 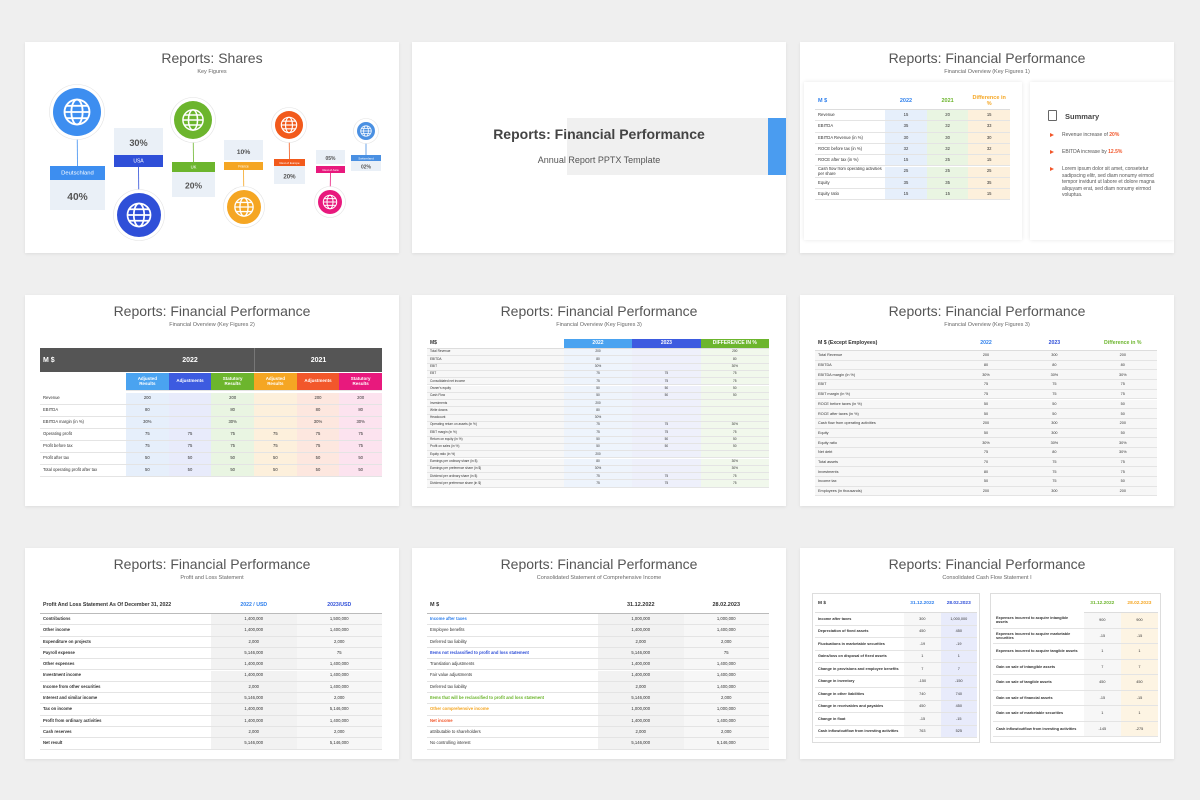 I want to click on share-label: Switzerland, so click(x=366, y=159).